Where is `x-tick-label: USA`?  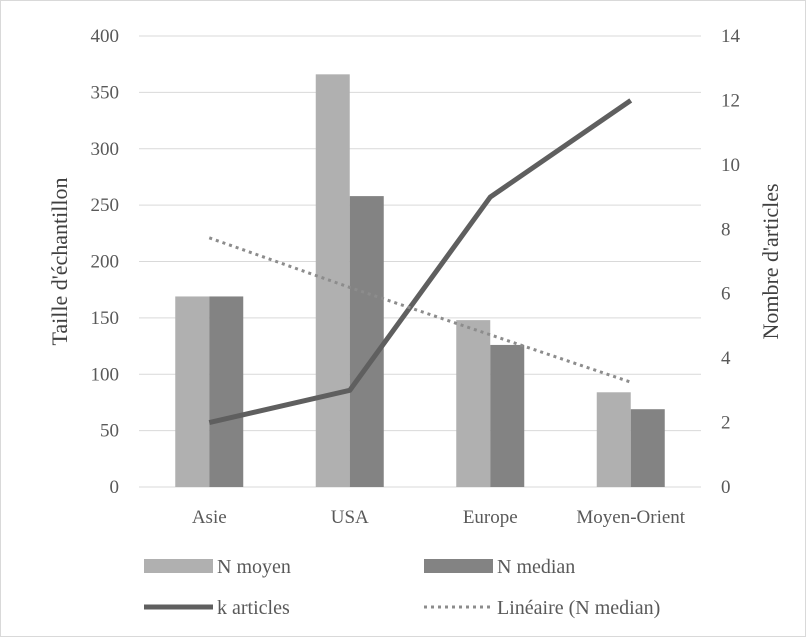
x-tick-label: USA is located at coordinates (350, 517).